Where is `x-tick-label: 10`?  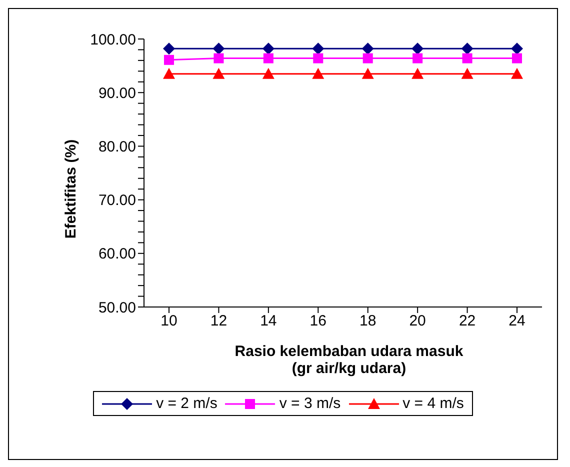 x-tick-label: 10 is located at coordinates (169, 321).